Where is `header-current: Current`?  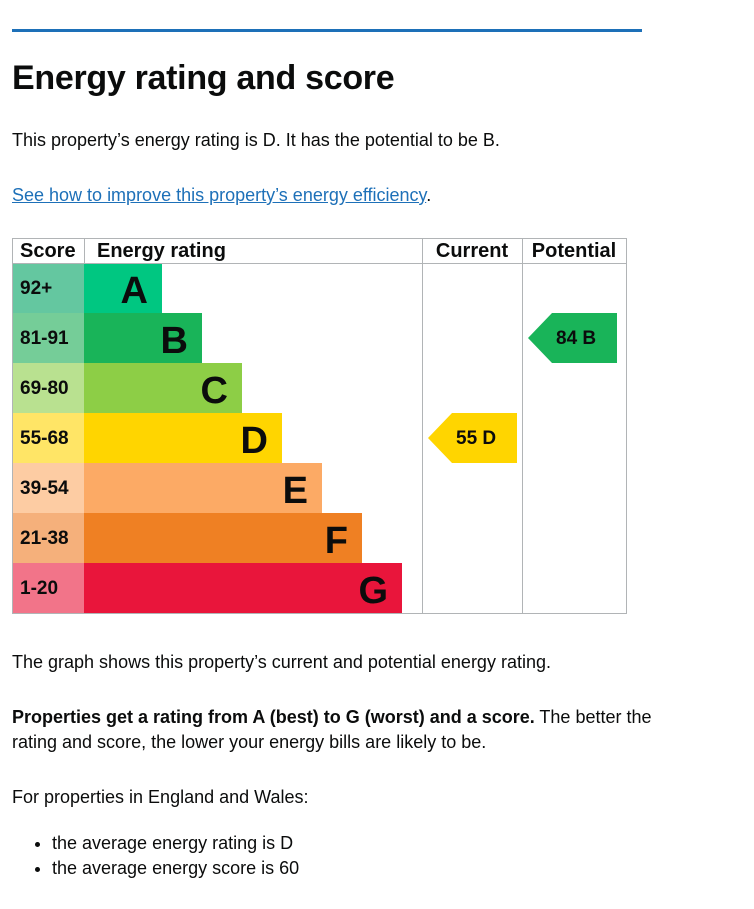 header-current: Current is located at coordinates (472, 251).